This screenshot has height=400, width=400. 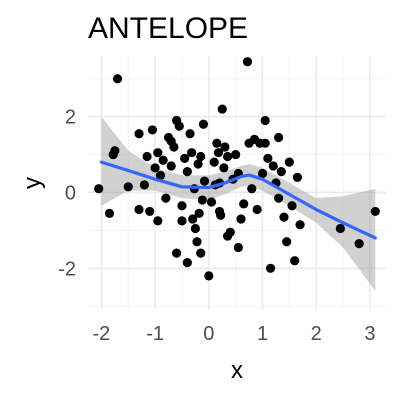 What do you see at coordinates (316, 334) in the screenshot?
I see `x-tick-label: 2` at bounding box center [316, 334].